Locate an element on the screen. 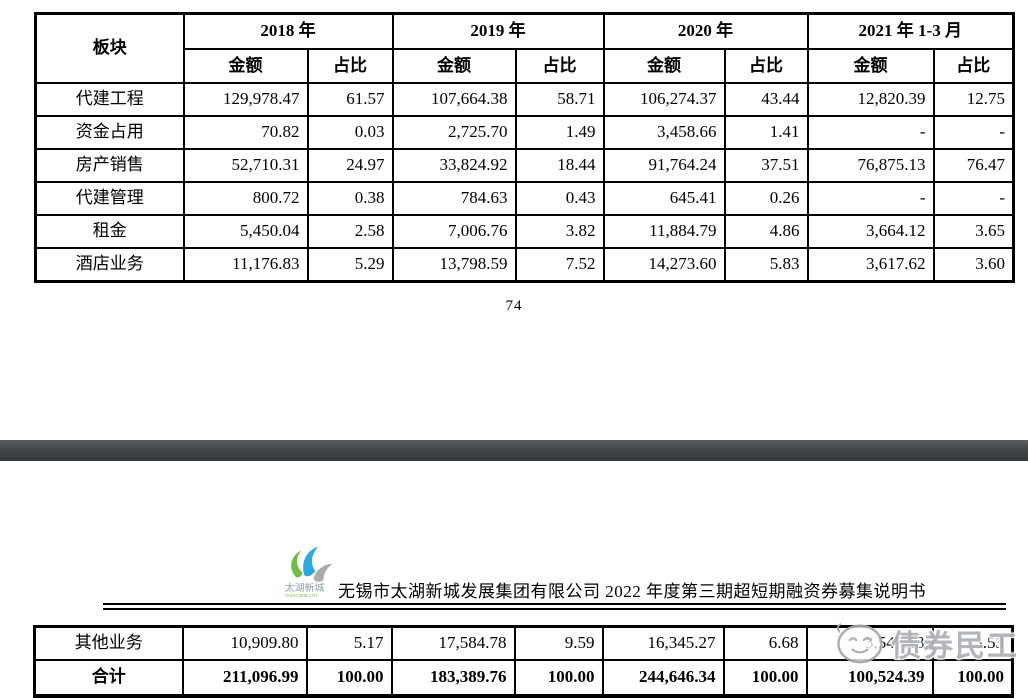 This screenshot has height=698, width=1028. logo-leaf-gray is located at coordinates (323, 572).